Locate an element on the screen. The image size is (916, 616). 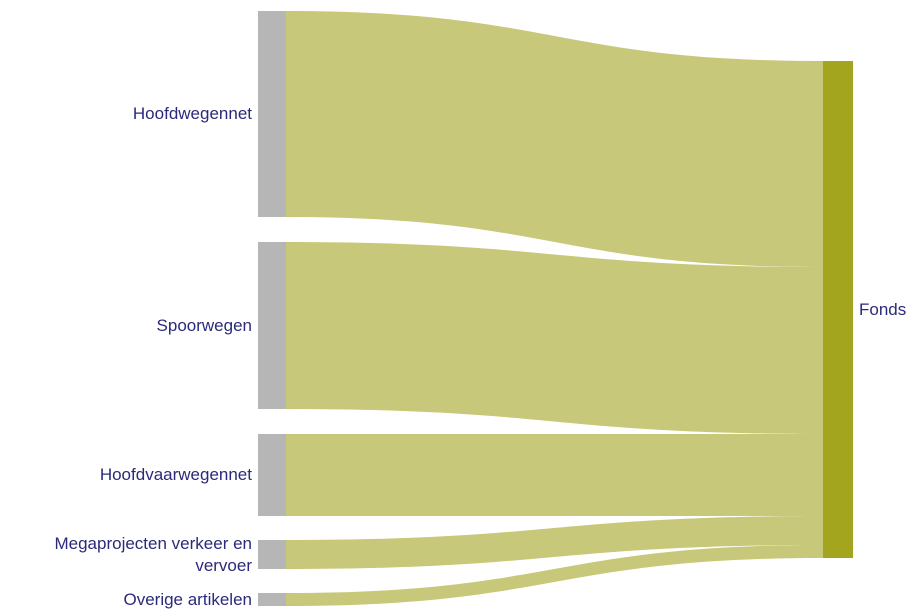
label-megaprojecten-verkeer-en-vervoer: Megaprojecten verkeer en vervoer is located at coordinates (153, 555).